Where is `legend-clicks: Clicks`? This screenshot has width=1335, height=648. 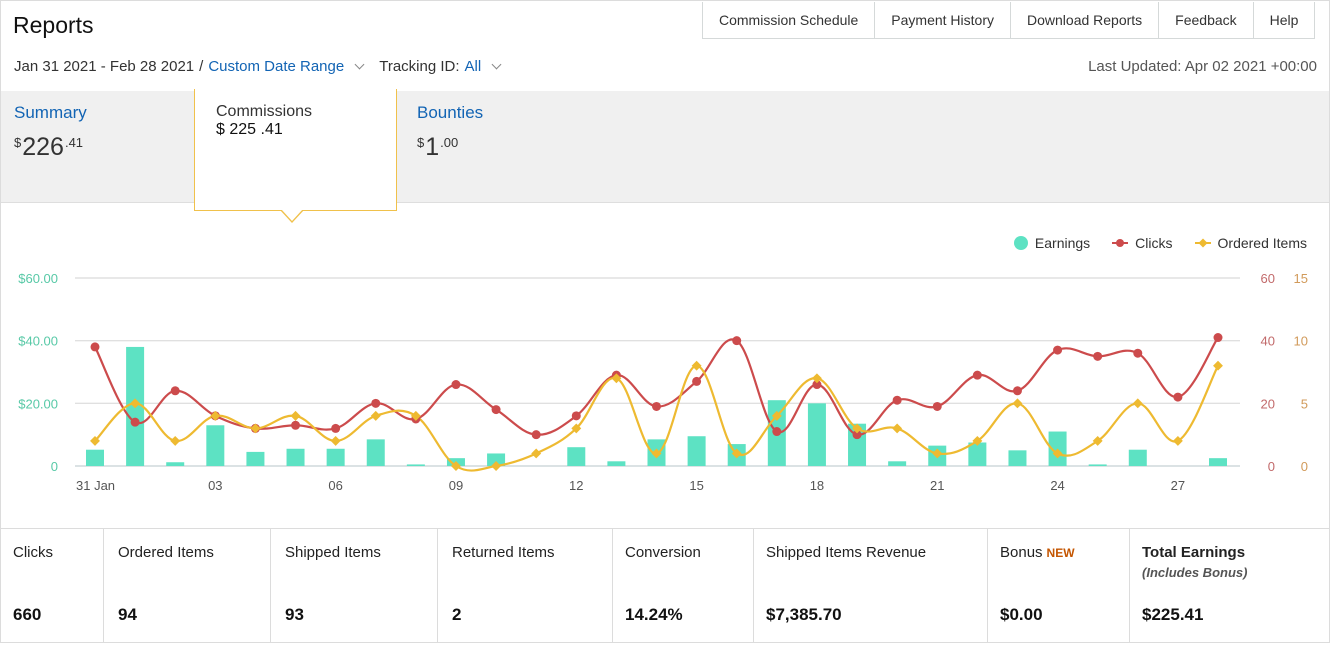 legend-clicks: Clicks is located at coordinates (1142, 243).